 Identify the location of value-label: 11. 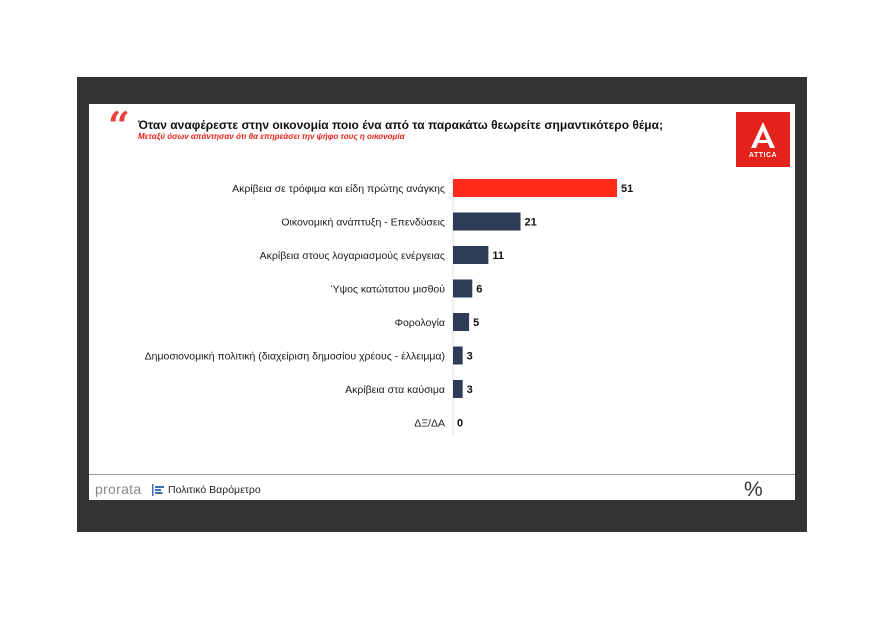
(498, 256).